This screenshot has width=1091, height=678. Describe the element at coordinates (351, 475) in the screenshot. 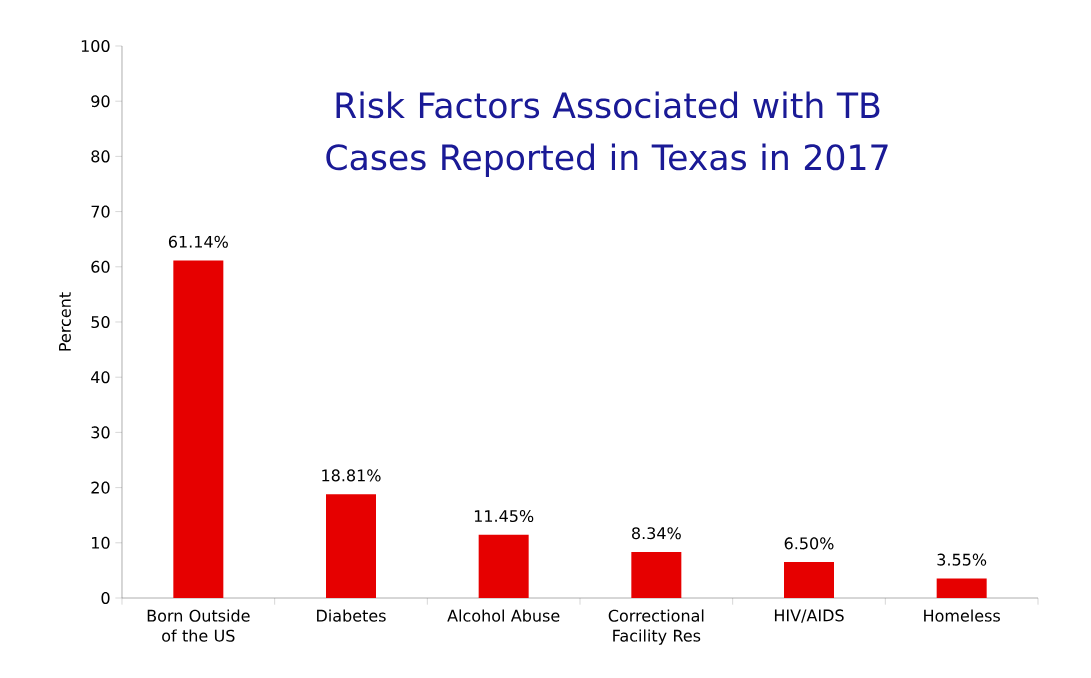

I see `data-label: 18.81%` at that location.